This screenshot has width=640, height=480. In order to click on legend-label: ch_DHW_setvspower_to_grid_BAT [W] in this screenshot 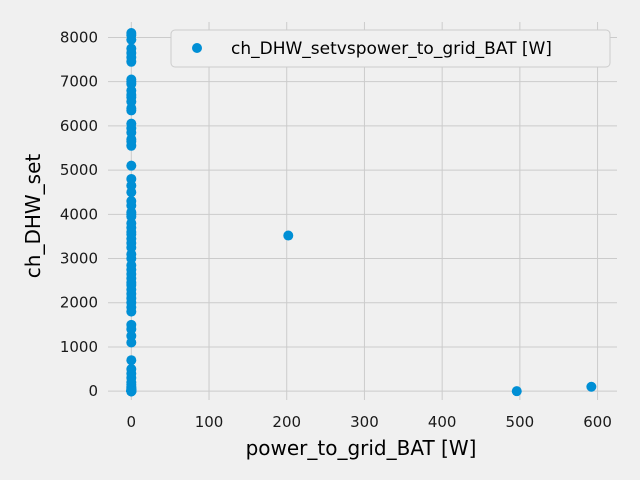, I will do `click(391, 49)`.